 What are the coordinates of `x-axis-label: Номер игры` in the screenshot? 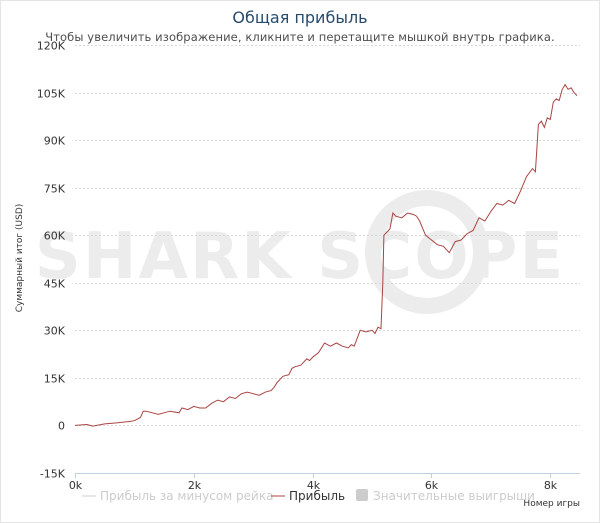 It's located at (551, 504).